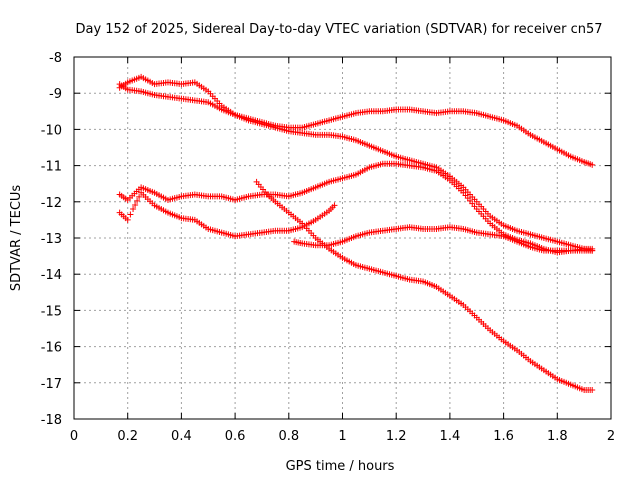 The height and width of the screenshot is (480, 640). Describe the element at coordinates (51, 348) in the screenshot. I see `y-tick-label: -16` at that location.